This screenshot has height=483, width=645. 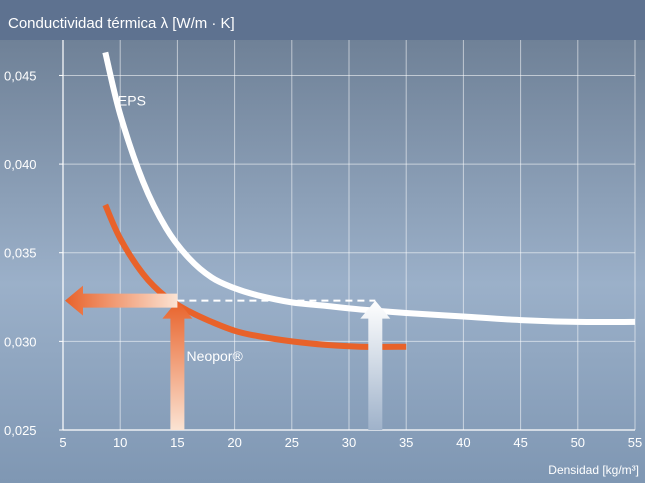 I want to click on y-tick-label: 0,025, so click(x=20, y=430).